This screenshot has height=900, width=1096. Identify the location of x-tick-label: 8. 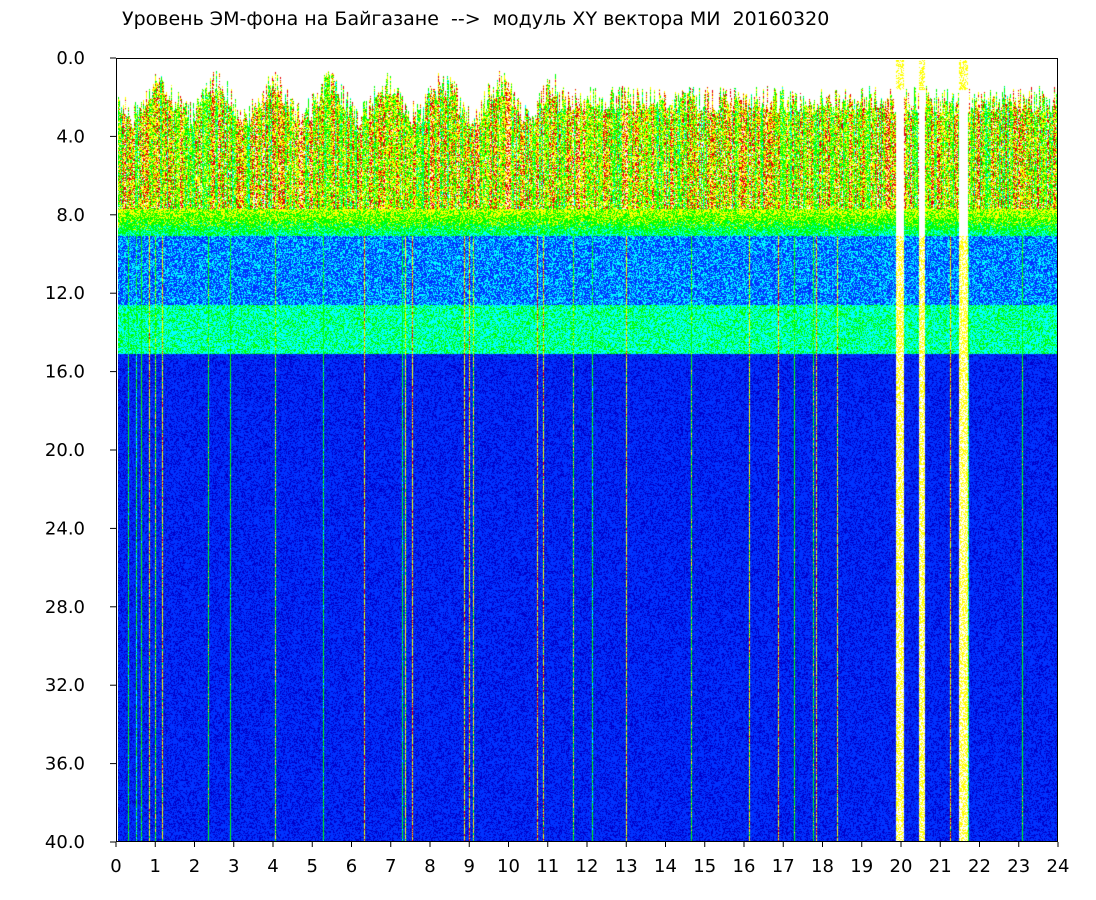
(429, 866).